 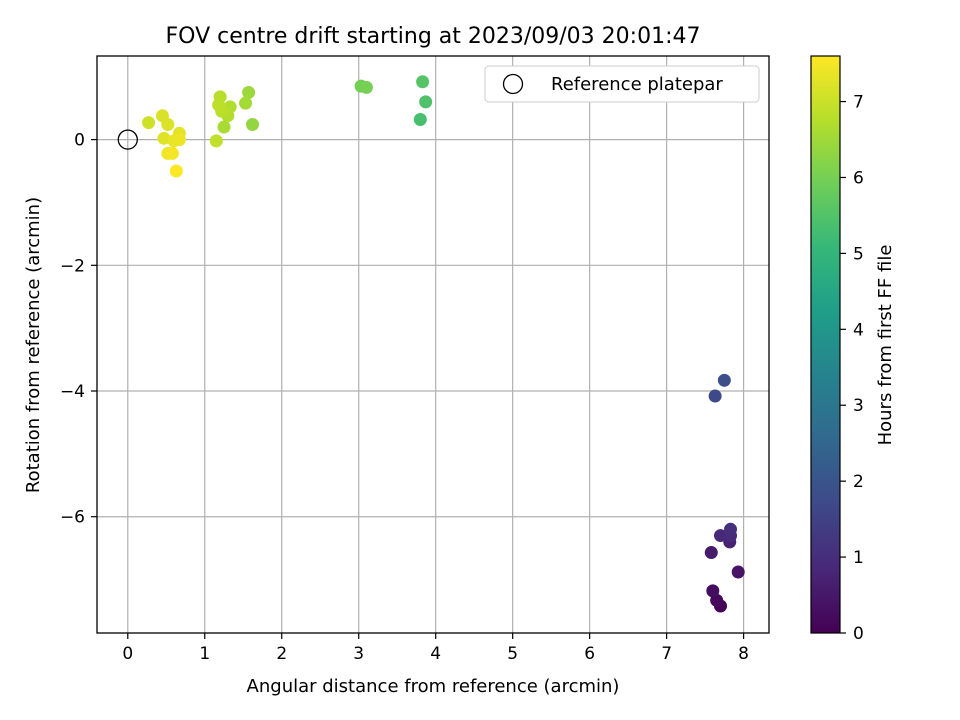 What do you see at coordinates (433, 686) in the screenshot?
I see `x-axis-label: Angular distance from reference (arcmin)` at bounding box center [433, 686].